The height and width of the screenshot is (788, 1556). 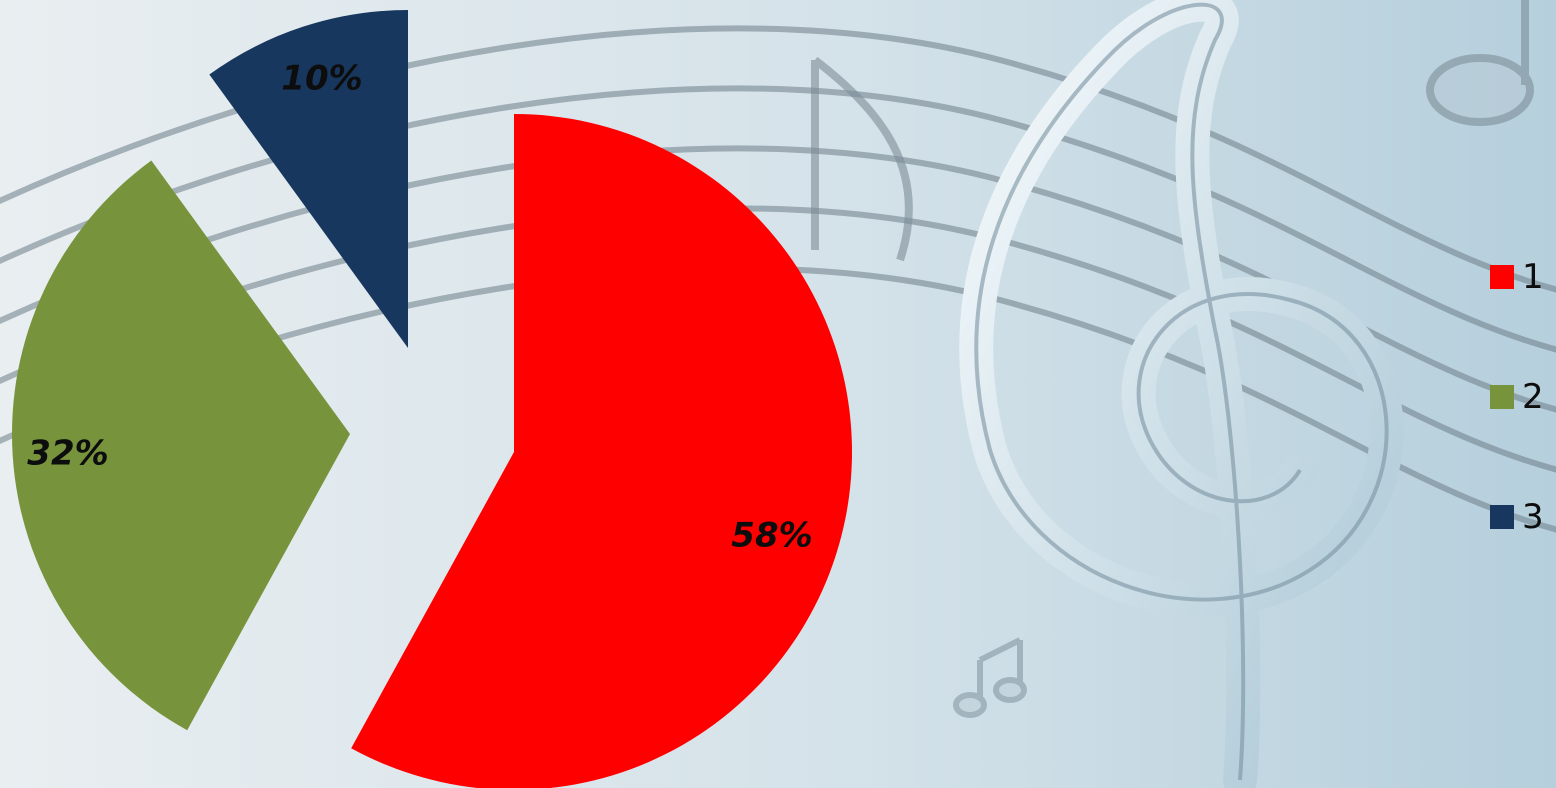 I want to click on data-label-2: 32%, so click(x=67, y=454).